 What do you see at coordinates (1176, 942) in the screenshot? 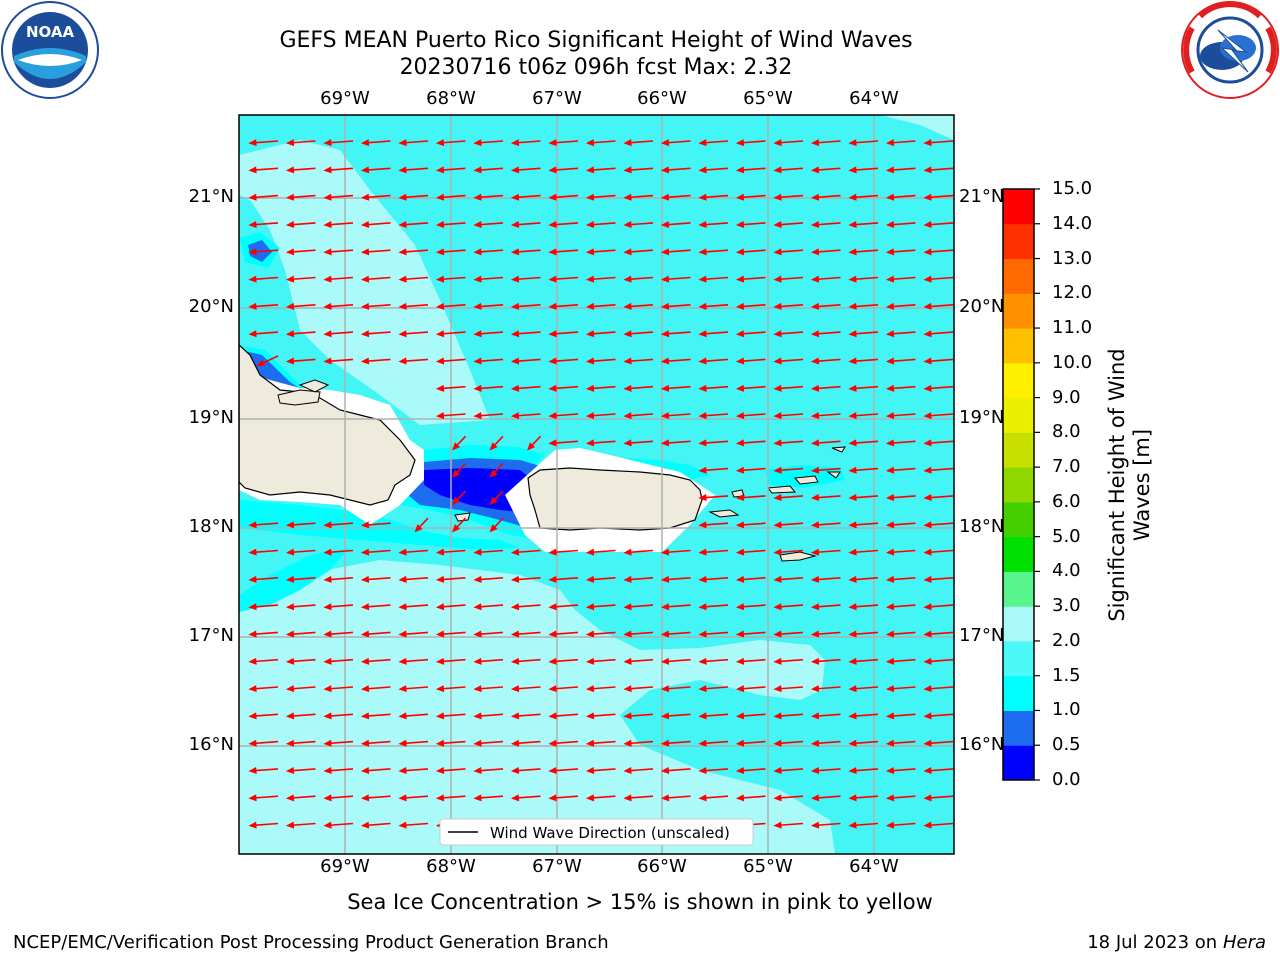
I see `footer-date: 18 Jul 2023 on Hera` at bounding box center [1176, 942].